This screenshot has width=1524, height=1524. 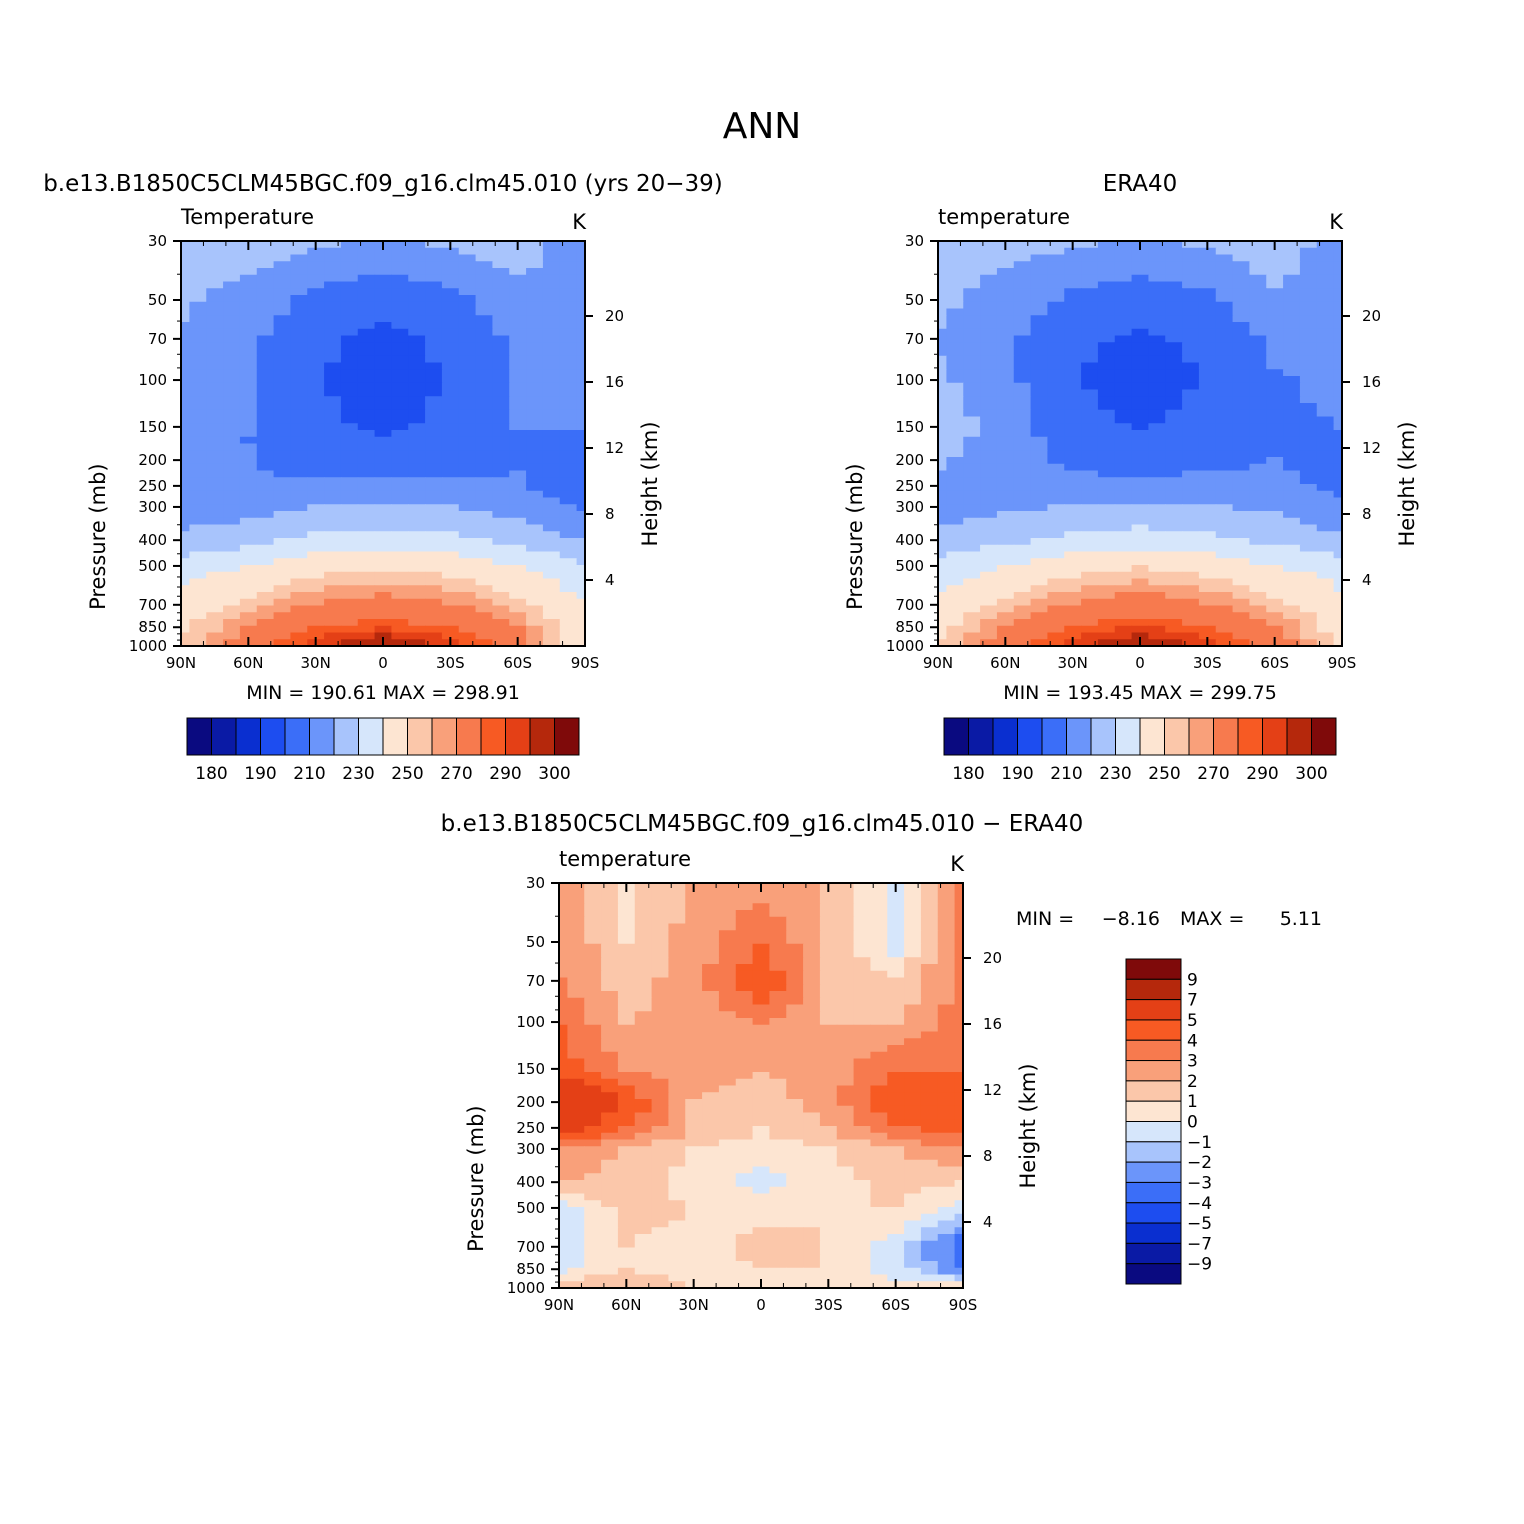 What do you see at coordinates (211, 774) in the screenshot?
I see `colorbar-label: 180` at bounding box center [211, 774].